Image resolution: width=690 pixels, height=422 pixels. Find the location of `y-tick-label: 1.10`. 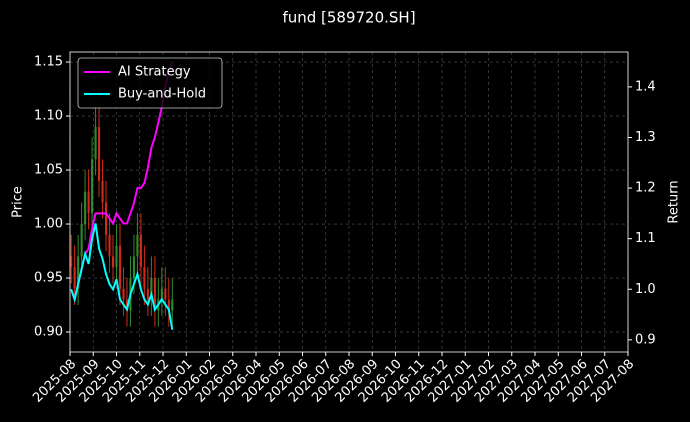

y-tick-label: 1.10 is located at coordinates (48, 116).